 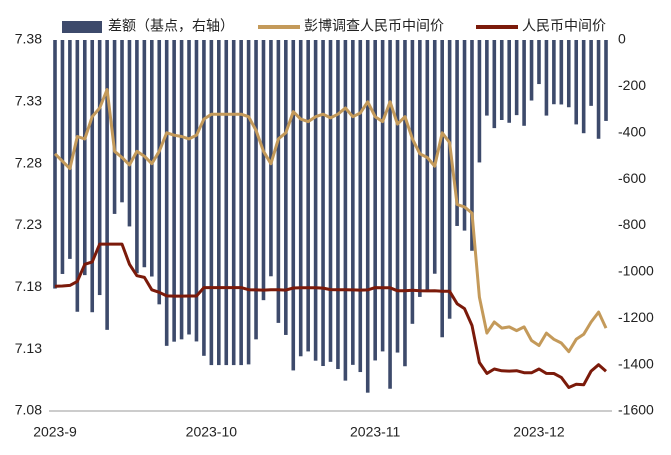 I want to click on y2-tick-label: -1600, so click(x=636, y=410).